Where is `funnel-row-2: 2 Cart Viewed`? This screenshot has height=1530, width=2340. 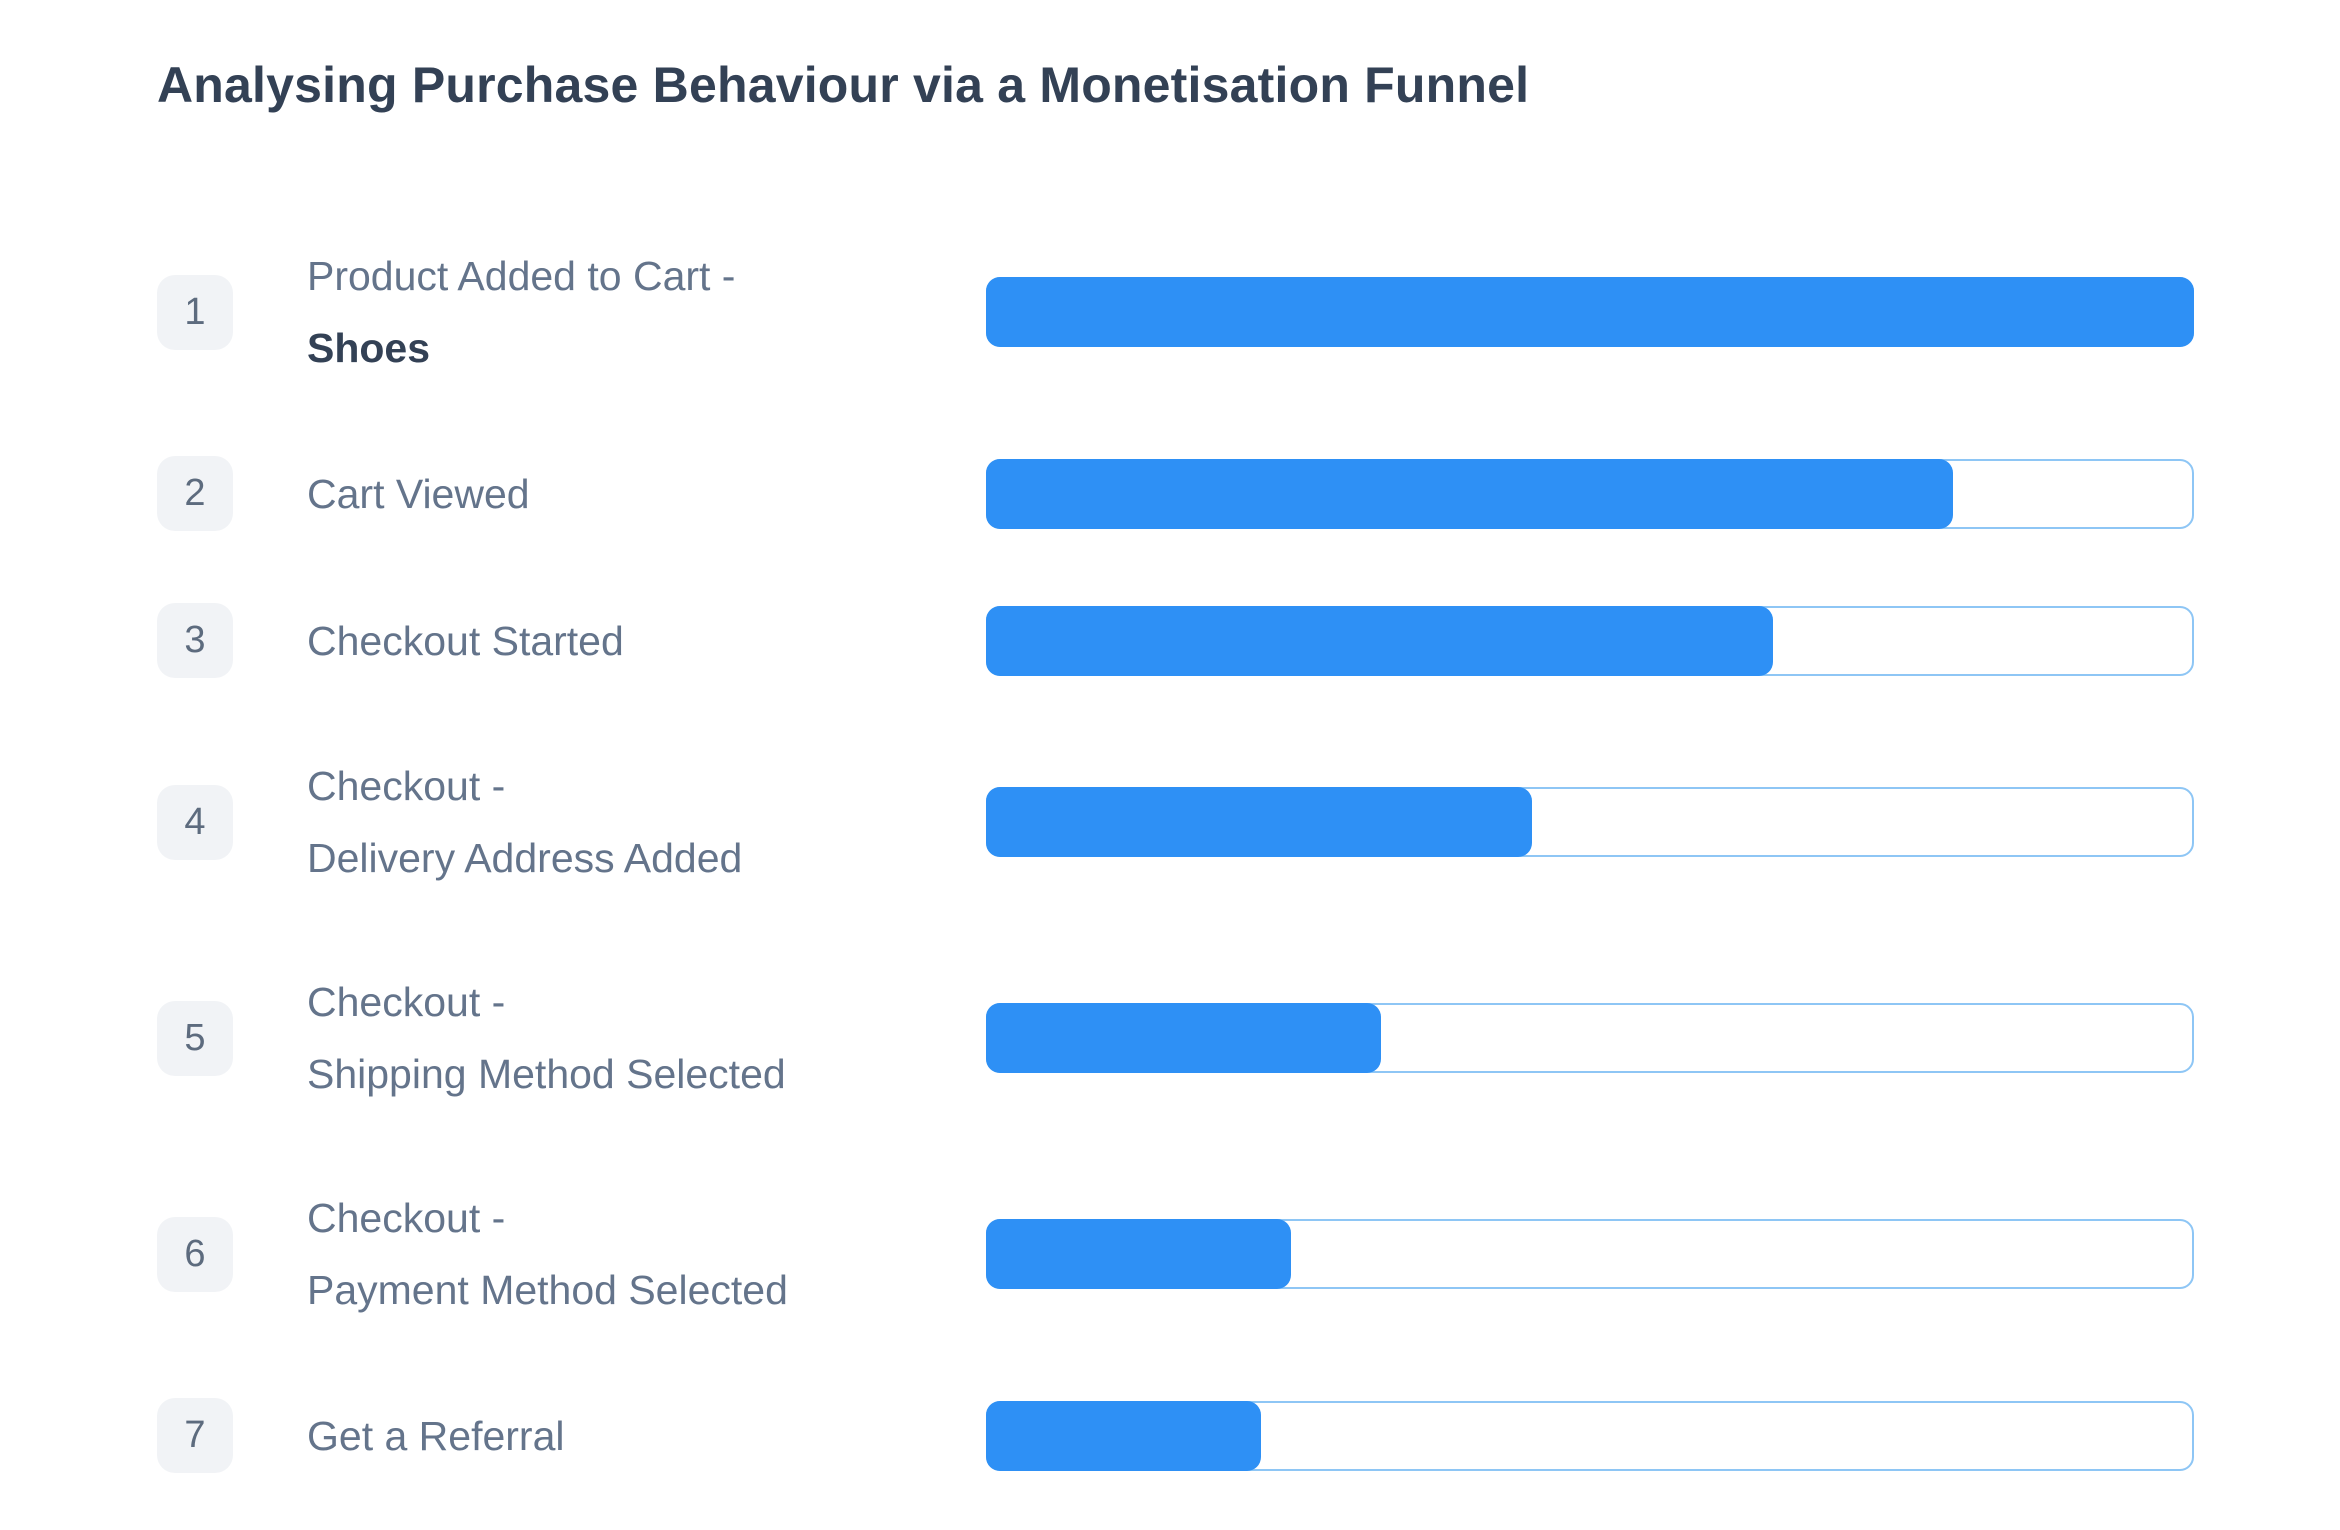 funnel-row-2: 2 Cart Viewed is located at coordinates (1175, 493).